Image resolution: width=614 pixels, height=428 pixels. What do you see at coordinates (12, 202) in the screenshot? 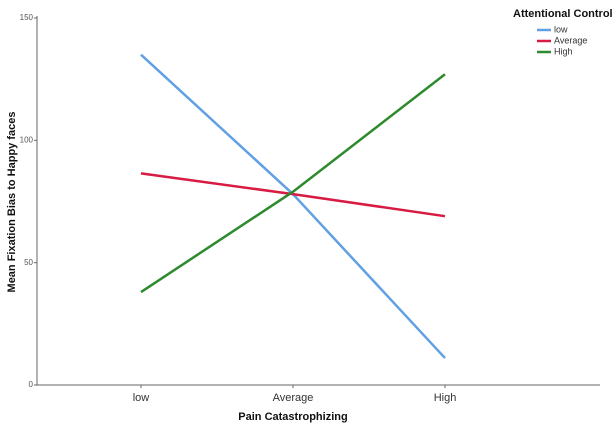
I see `y-axis-title: Mean Fixation Bias to Happy faces` at bounding box center [12, 202].